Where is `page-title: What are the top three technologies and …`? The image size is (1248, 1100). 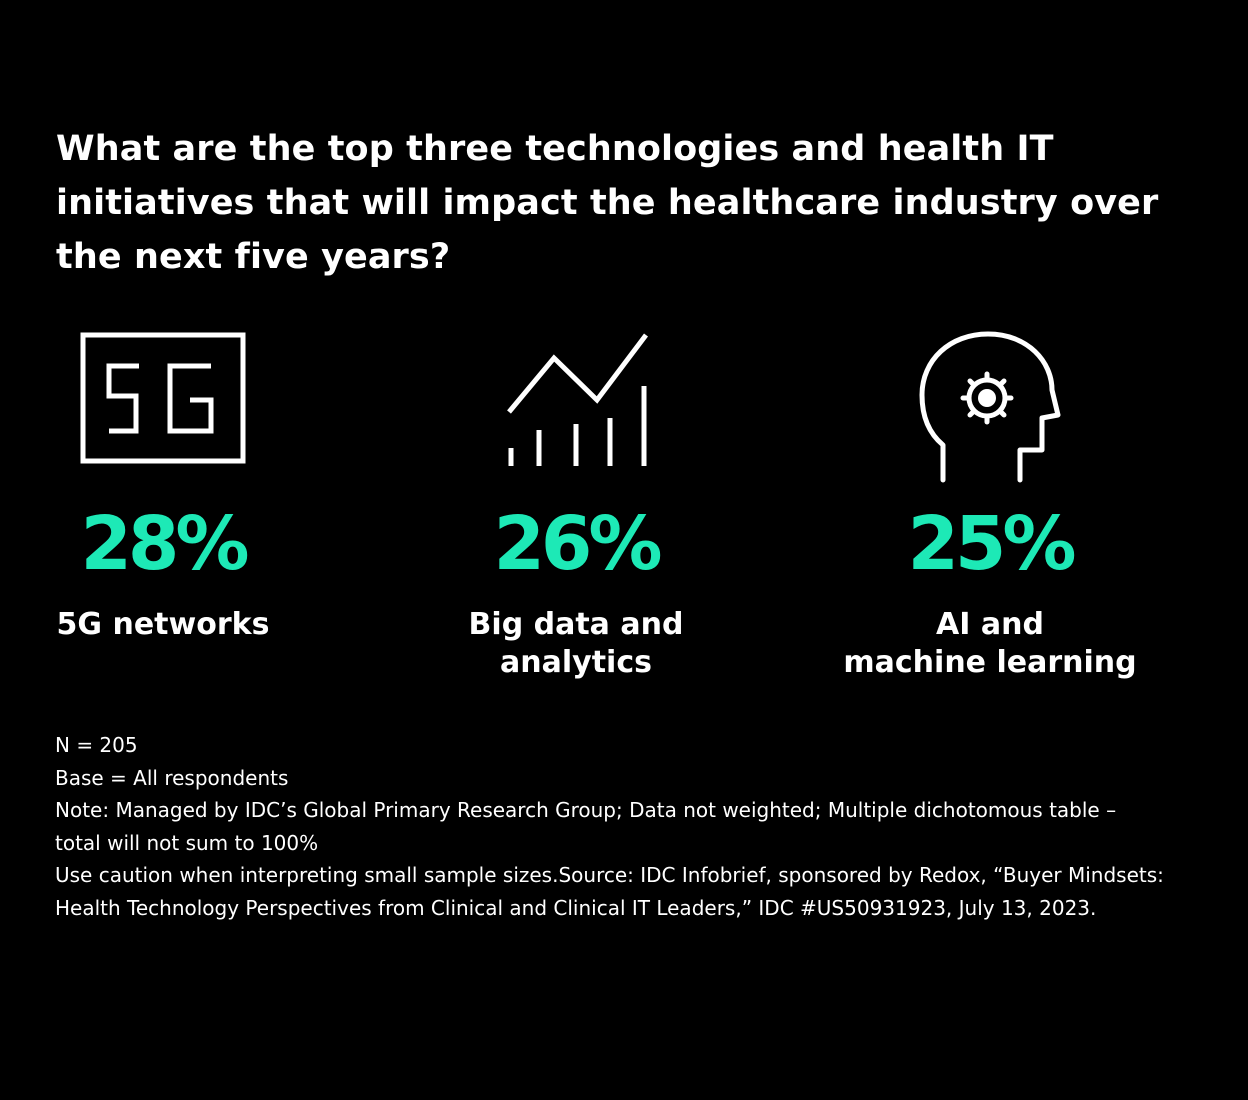
page-title: What are the top three technologies and … is located at coordinates (607, 203).